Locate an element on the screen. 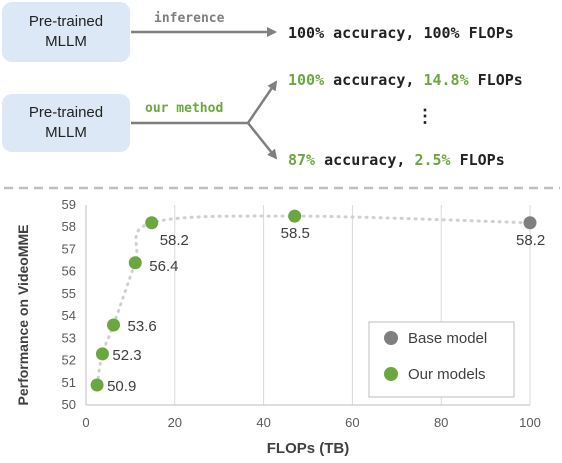 The width and height of the screenshot is (562, 463). y-tick-label: 54 is located at coordinates (69, 315).